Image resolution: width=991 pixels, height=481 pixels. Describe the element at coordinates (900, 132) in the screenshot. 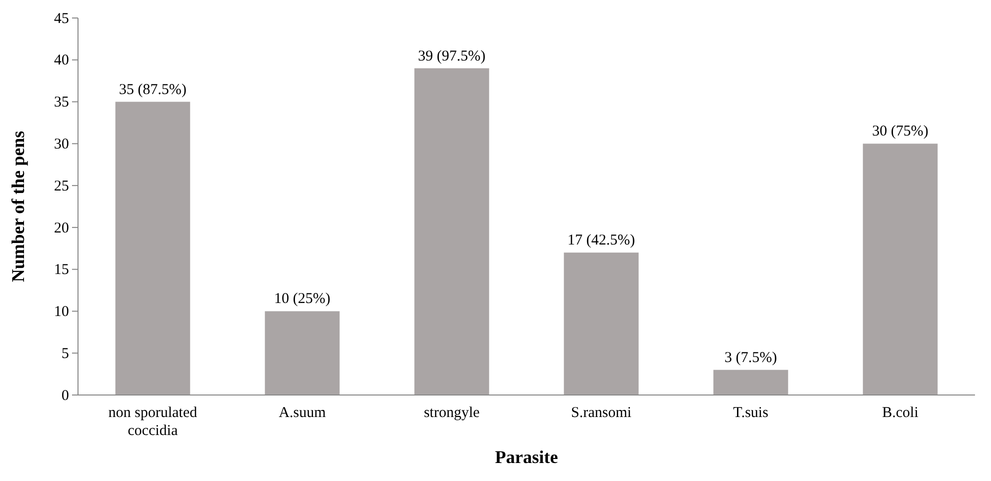

I see `data-label: 30 (75%)` at that location.